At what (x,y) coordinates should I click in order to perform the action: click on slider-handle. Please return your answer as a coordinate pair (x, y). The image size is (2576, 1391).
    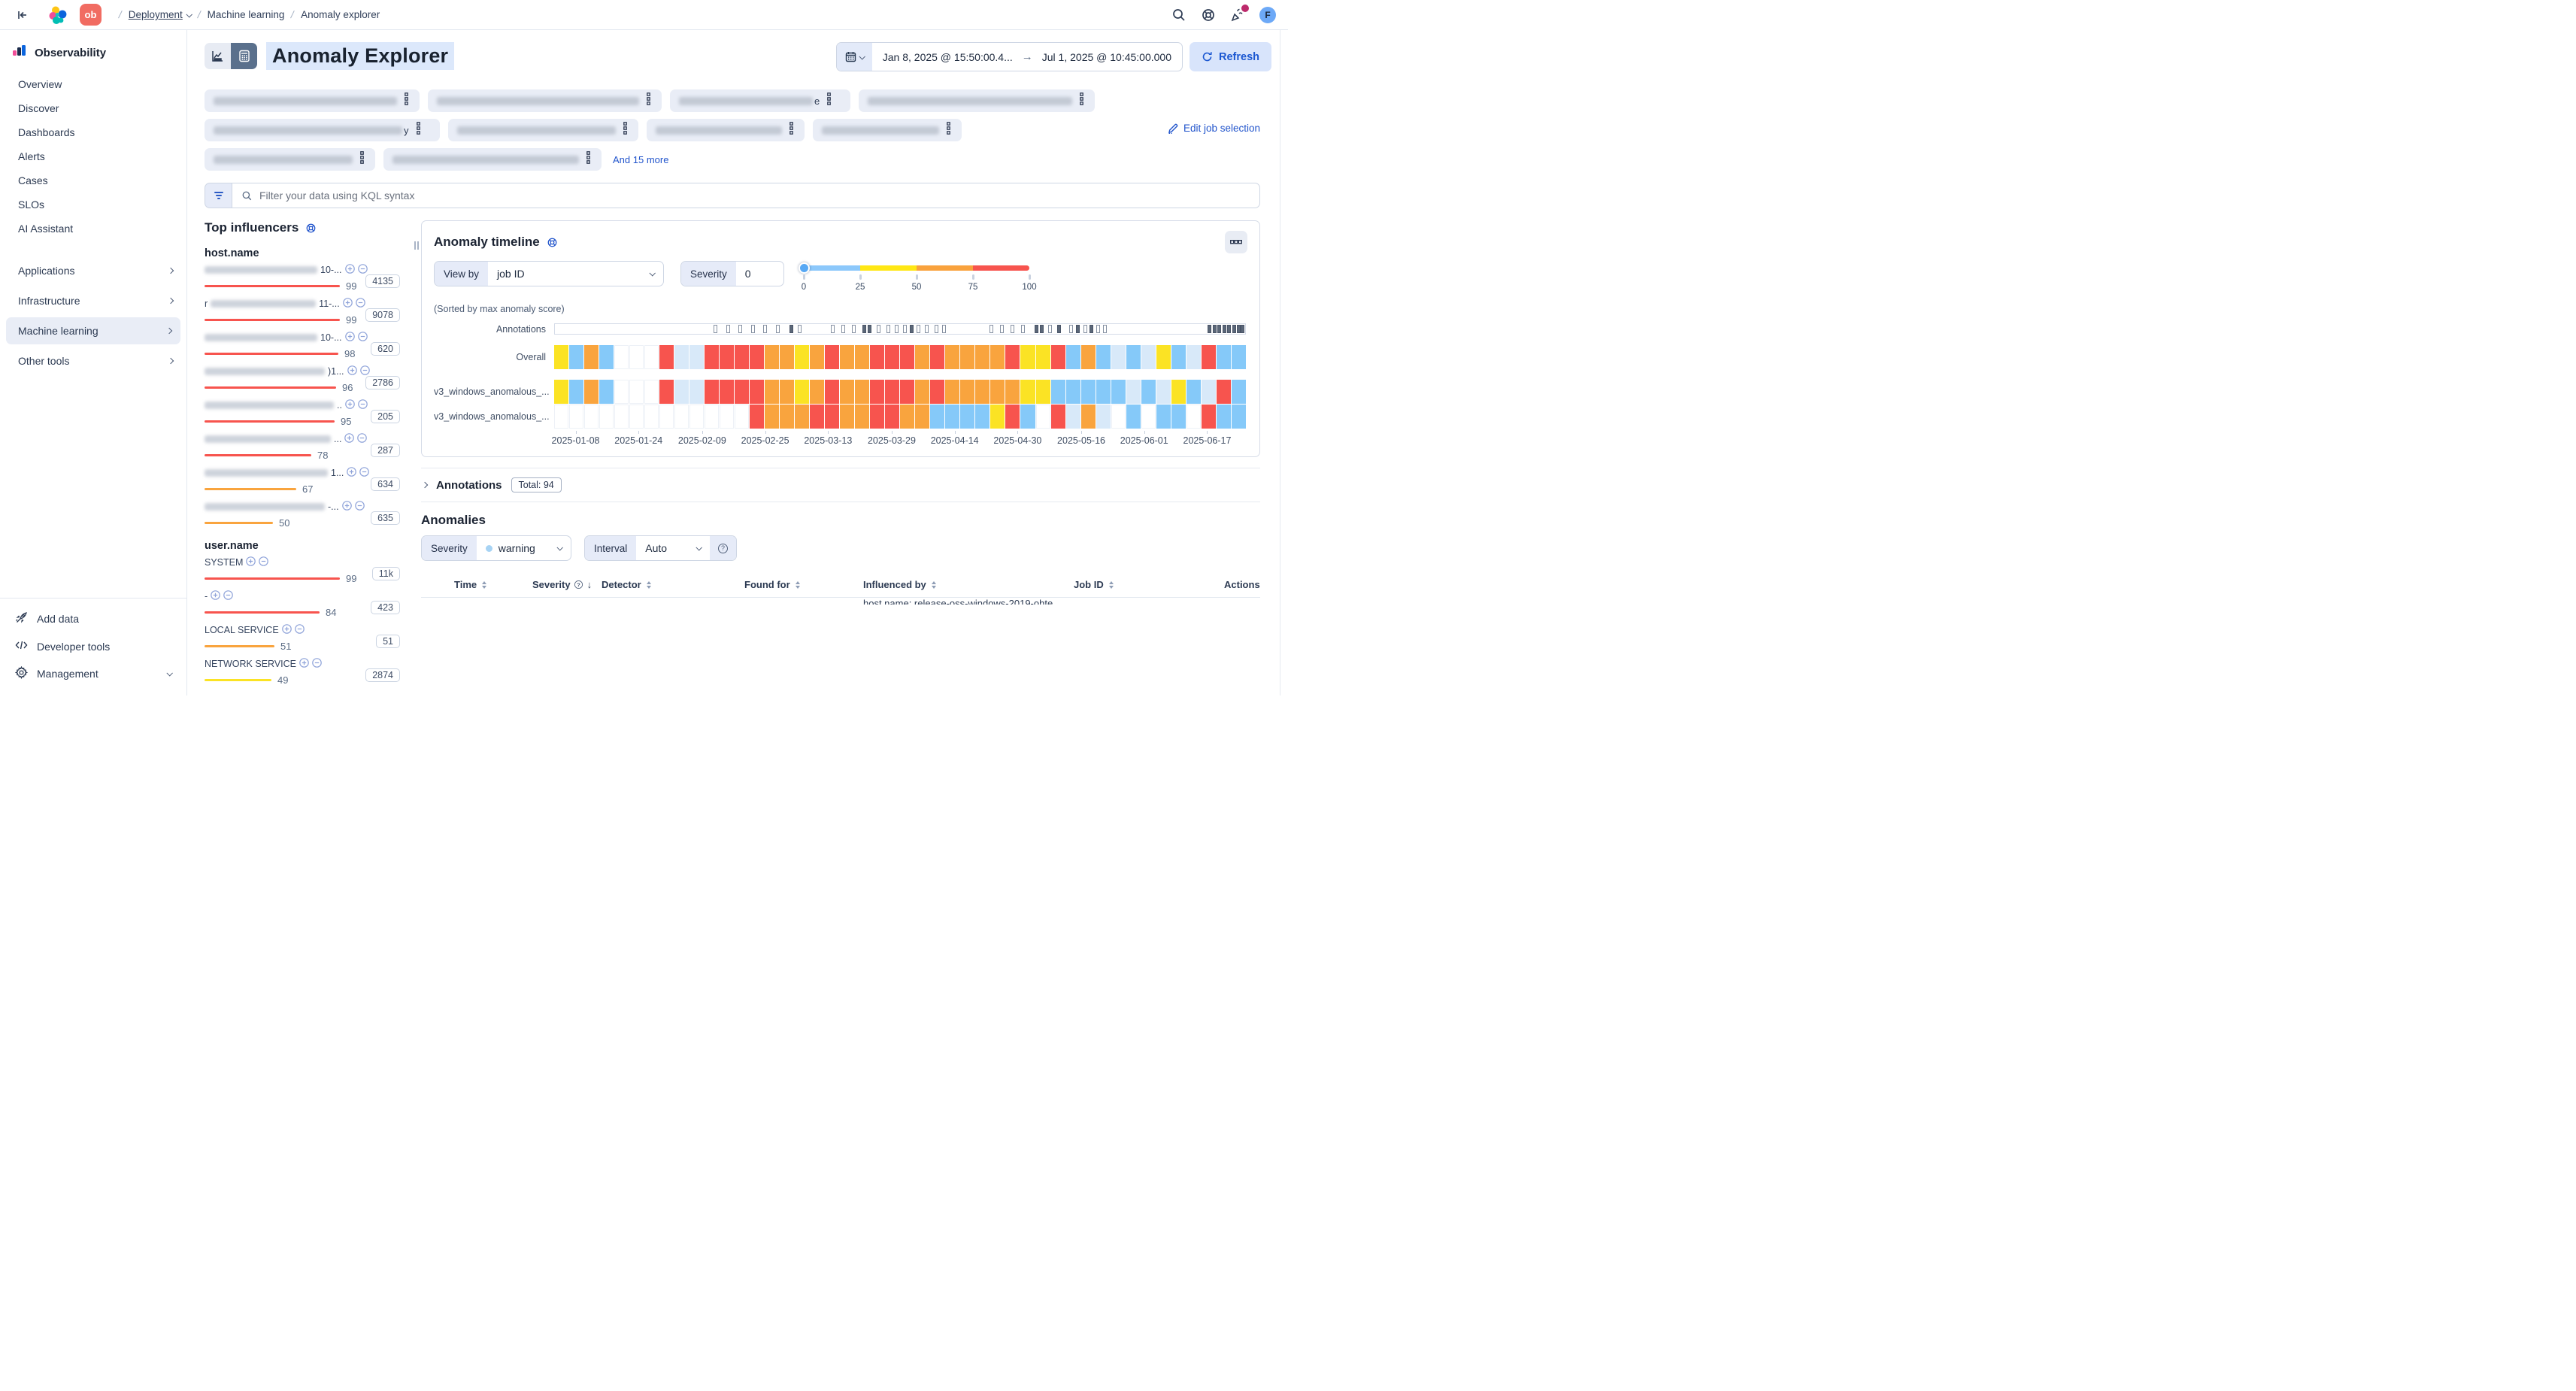
    Looking at the image, I should click on (804, 268).